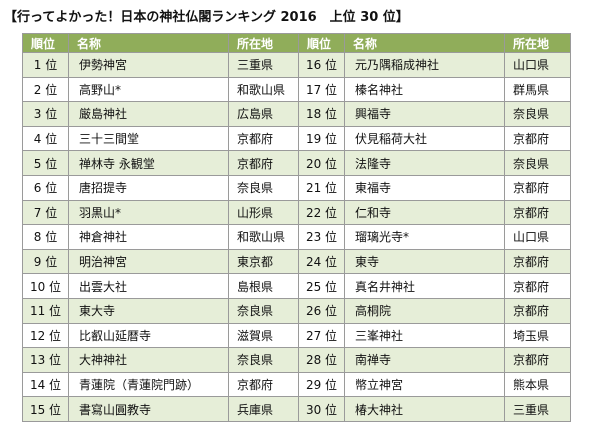 The image size is (590, 433). Describe the element at coordinates (45, 163) in the screenshot. I see `rank-cell: 5 位` at that location.